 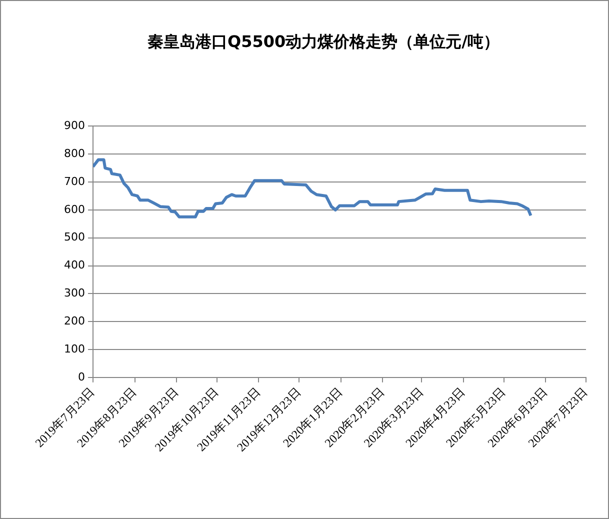 I want to click on y-tick-label: 600, so click(x=74, y=209).